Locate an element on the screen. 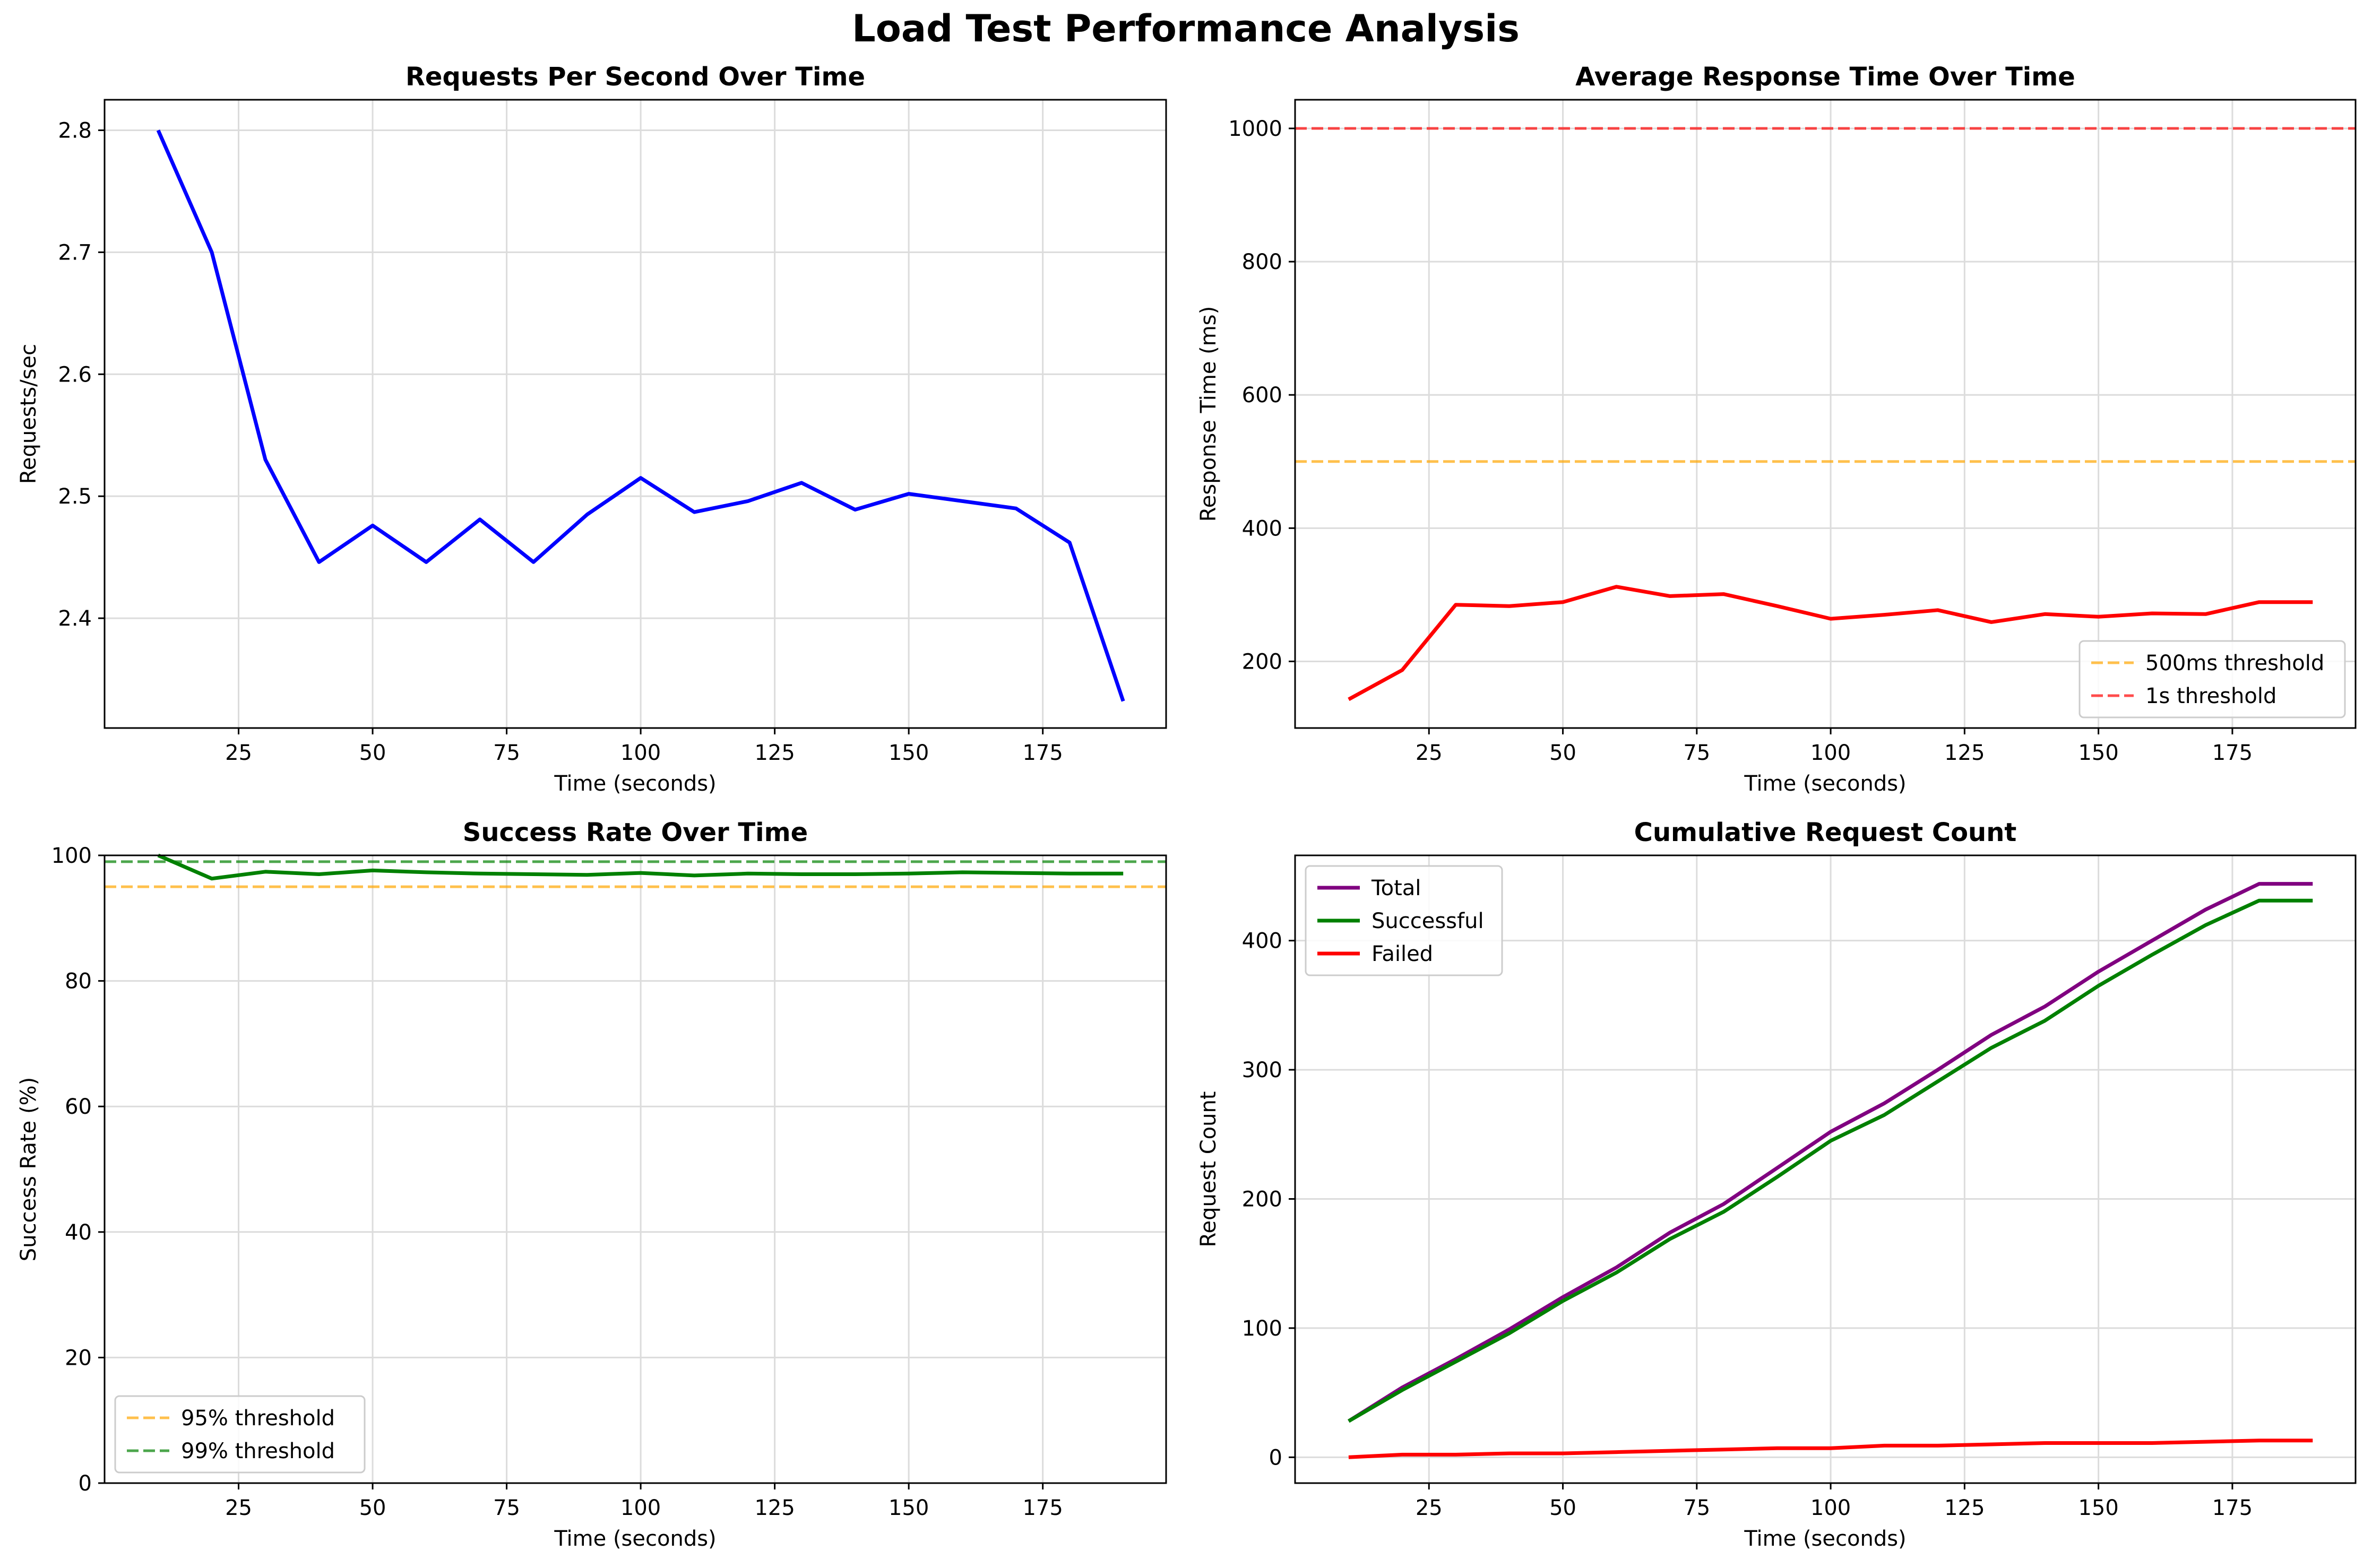 The image size is (2372, 1568). legend: Total Successful Failed is located at coordinates (1404, 920).